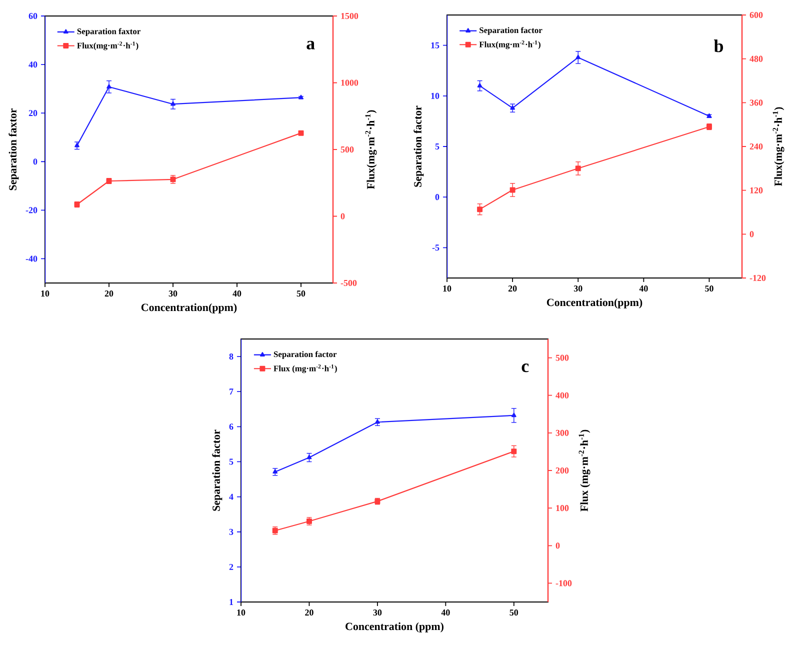 This screenshot has height=647, width=790. I want to click on y2-tick-label: 100, so click(562, 508).